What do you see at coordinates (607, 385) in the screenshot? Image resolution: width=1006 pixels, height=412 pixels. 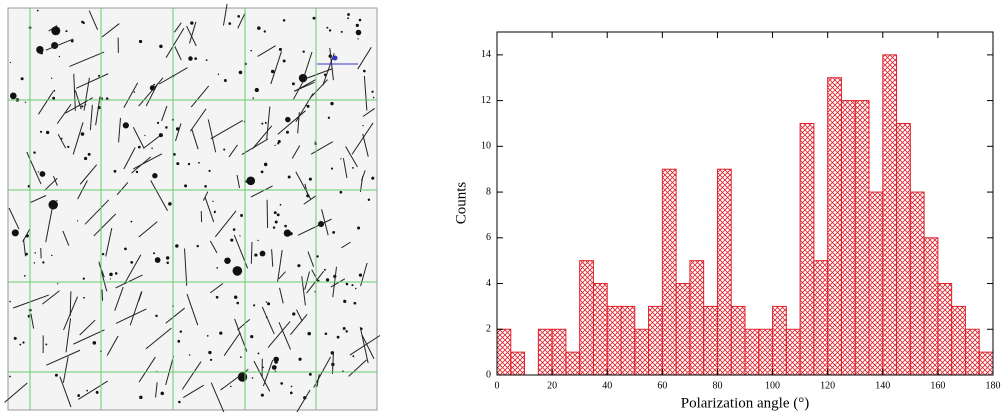 I see `x-tick-label: 40` at bounding box center [607, 385].